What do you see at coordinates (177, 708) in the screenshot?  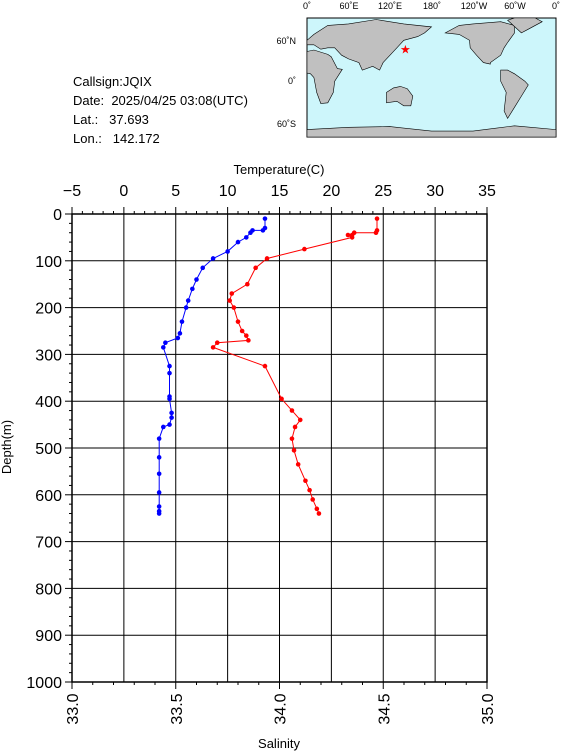 I see `salinity-tick-label: 33.5` at bounding box center [177, 708].